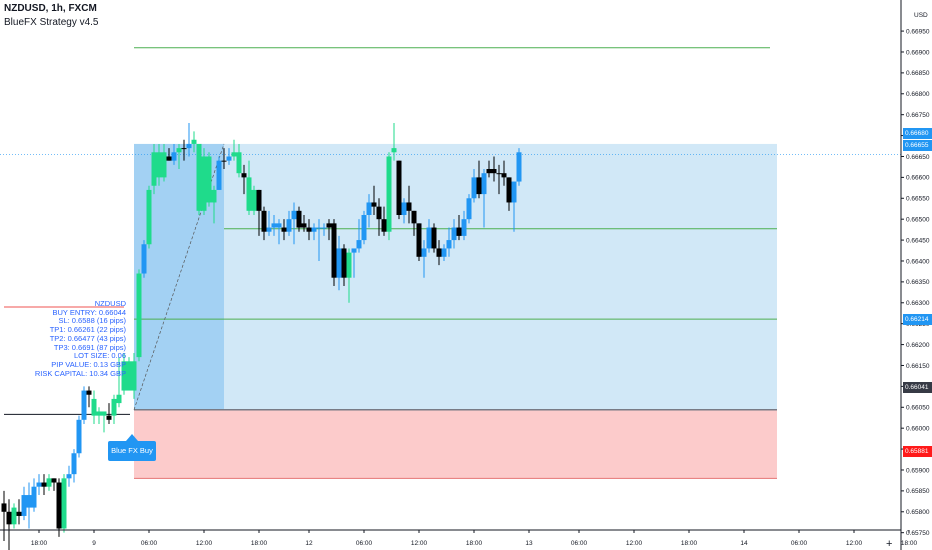  What do you see at coordinates (88, 364) in the screenshot?
I see `info-pip-value: PIP VALUE: 0.13 GBP` at bounding box center [88, 364].